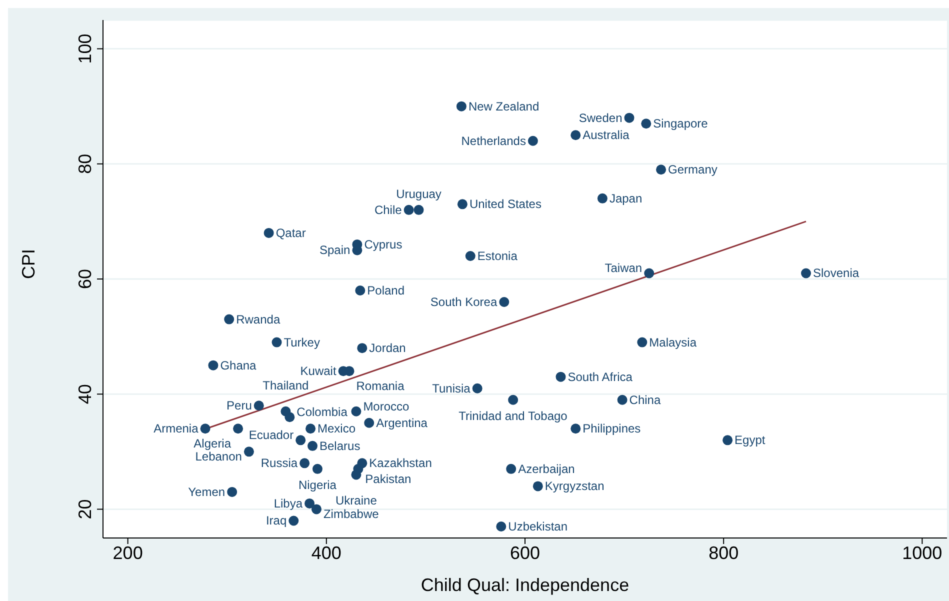 This screenshot has height=601, width=949. What do you see at coordinates (513, 415) in the screenshot?
I see `annotation: Trinidad and Tobago` at bounding box center [513, 415].